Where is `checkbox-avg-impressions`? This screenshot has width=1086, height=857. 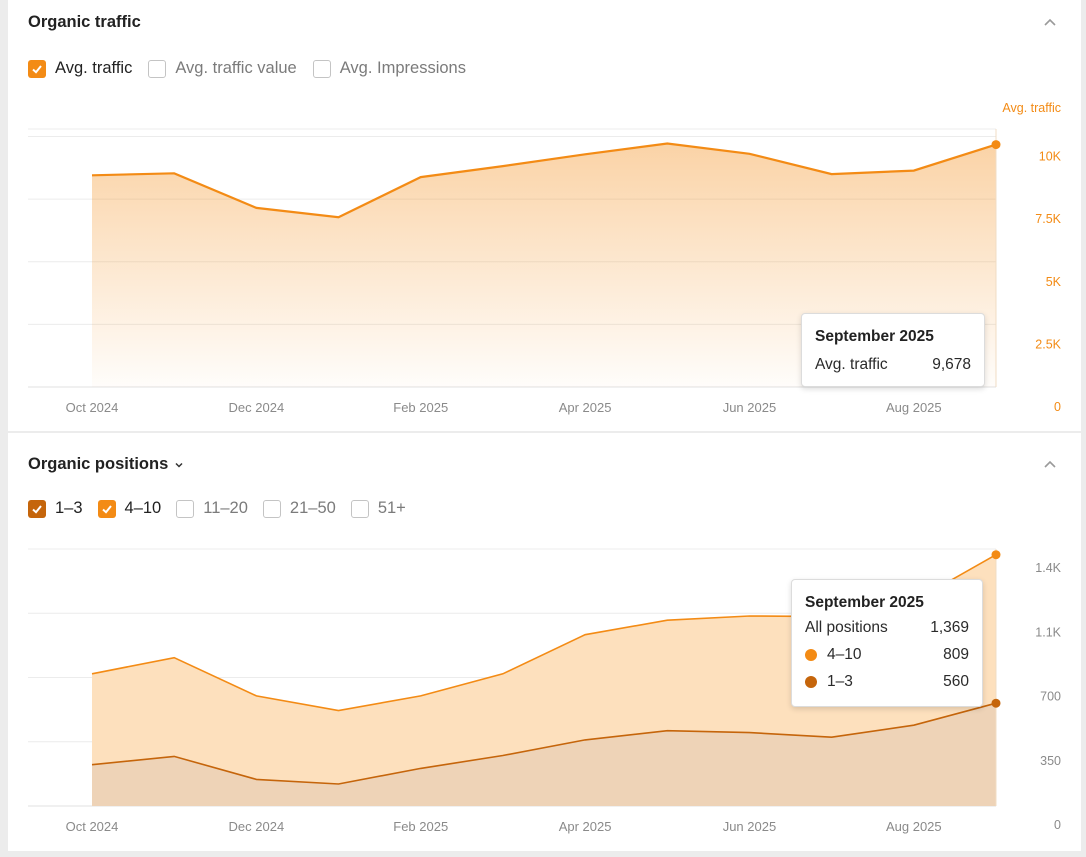 checkbox-avg-impressions is located at coordinates (321, 68).